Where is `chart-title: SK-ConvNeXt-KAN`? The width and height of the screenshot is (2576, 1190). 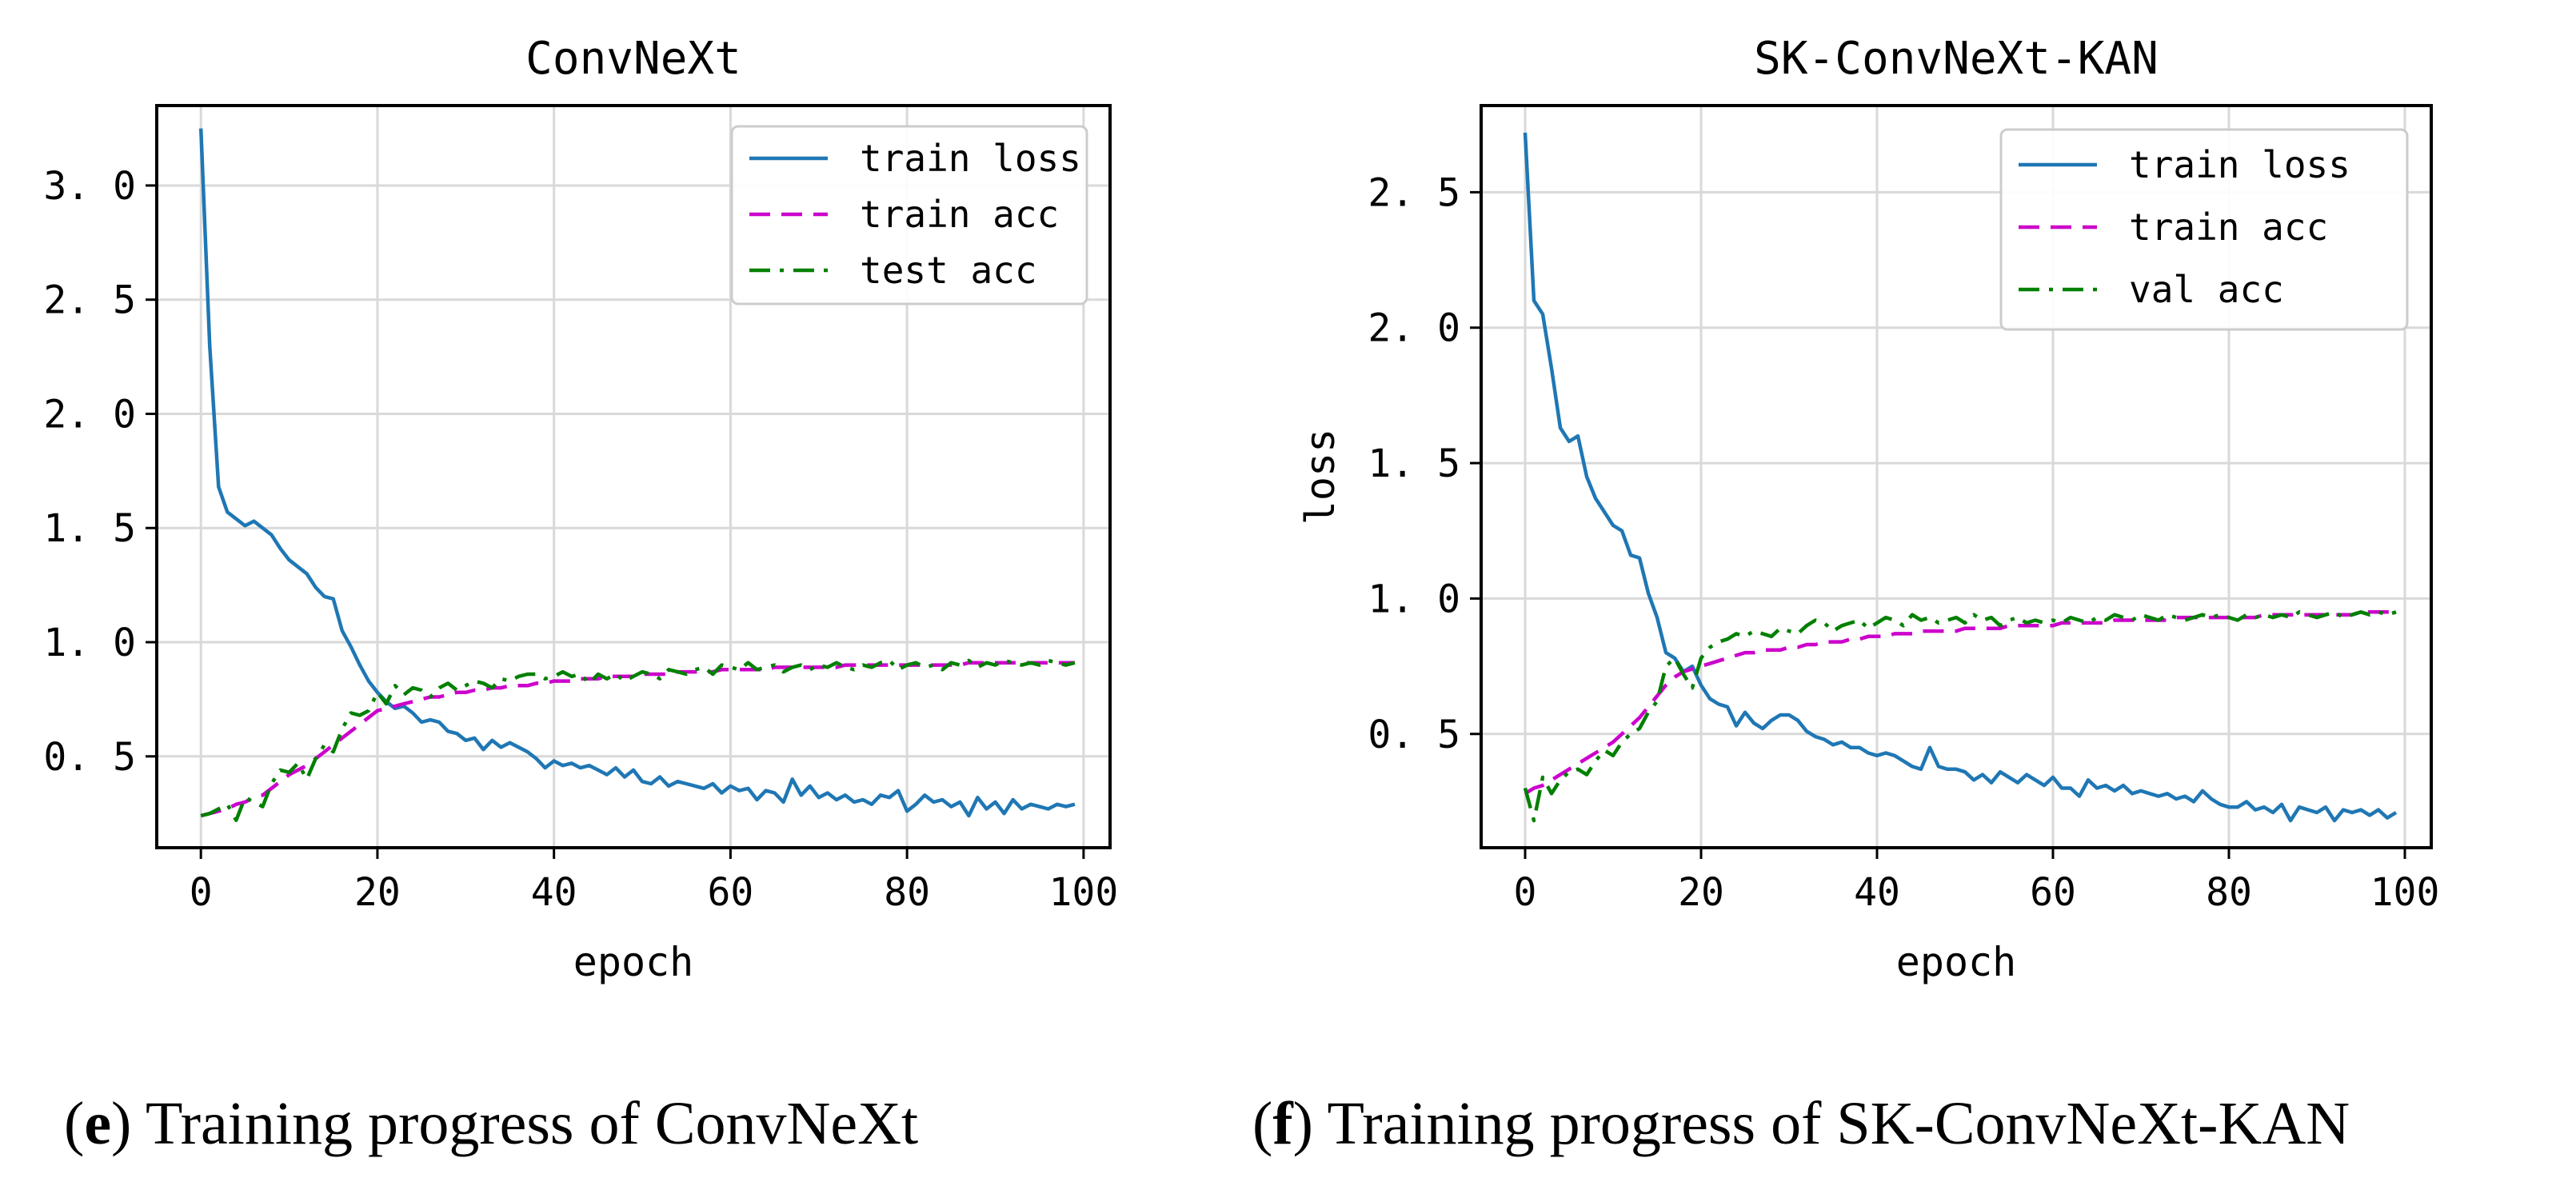 chart-title: SK-ConvNeXt-KAN is located at coordinates (1957, 59).